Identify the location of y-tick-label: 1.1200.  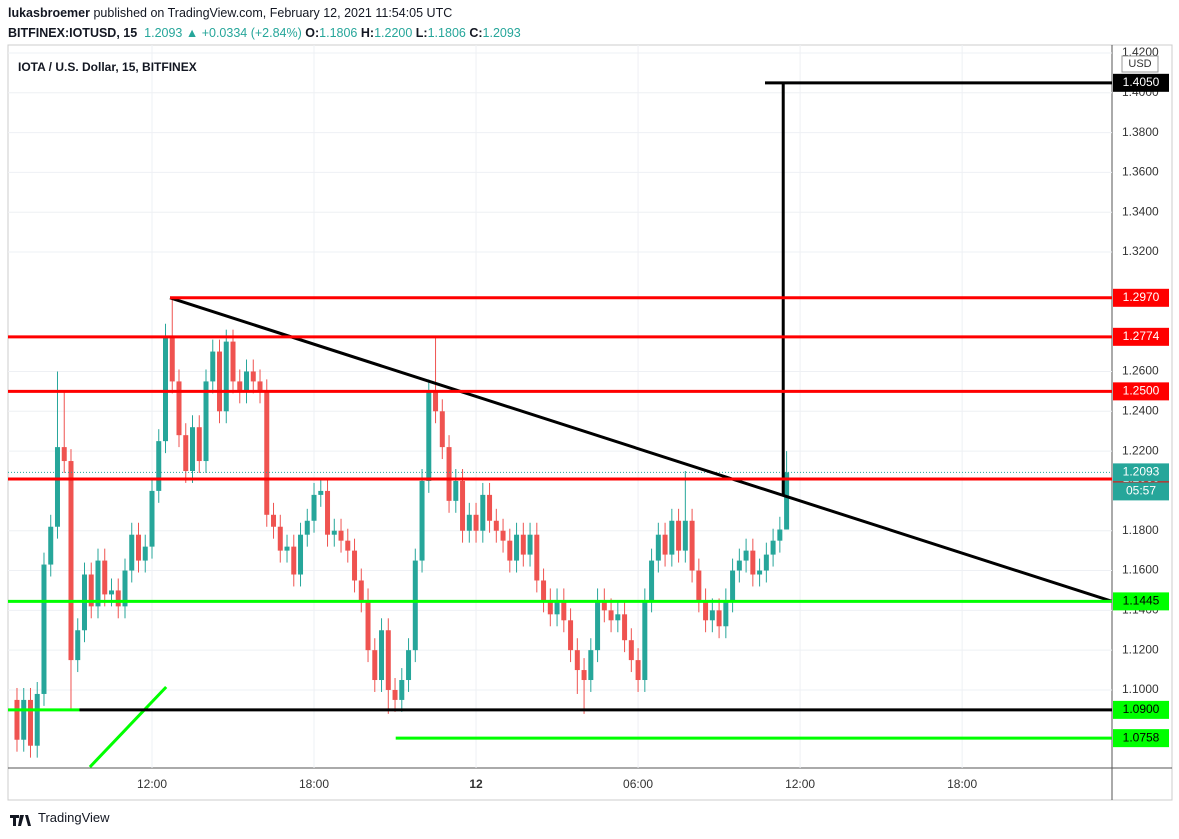
(1140, 649).